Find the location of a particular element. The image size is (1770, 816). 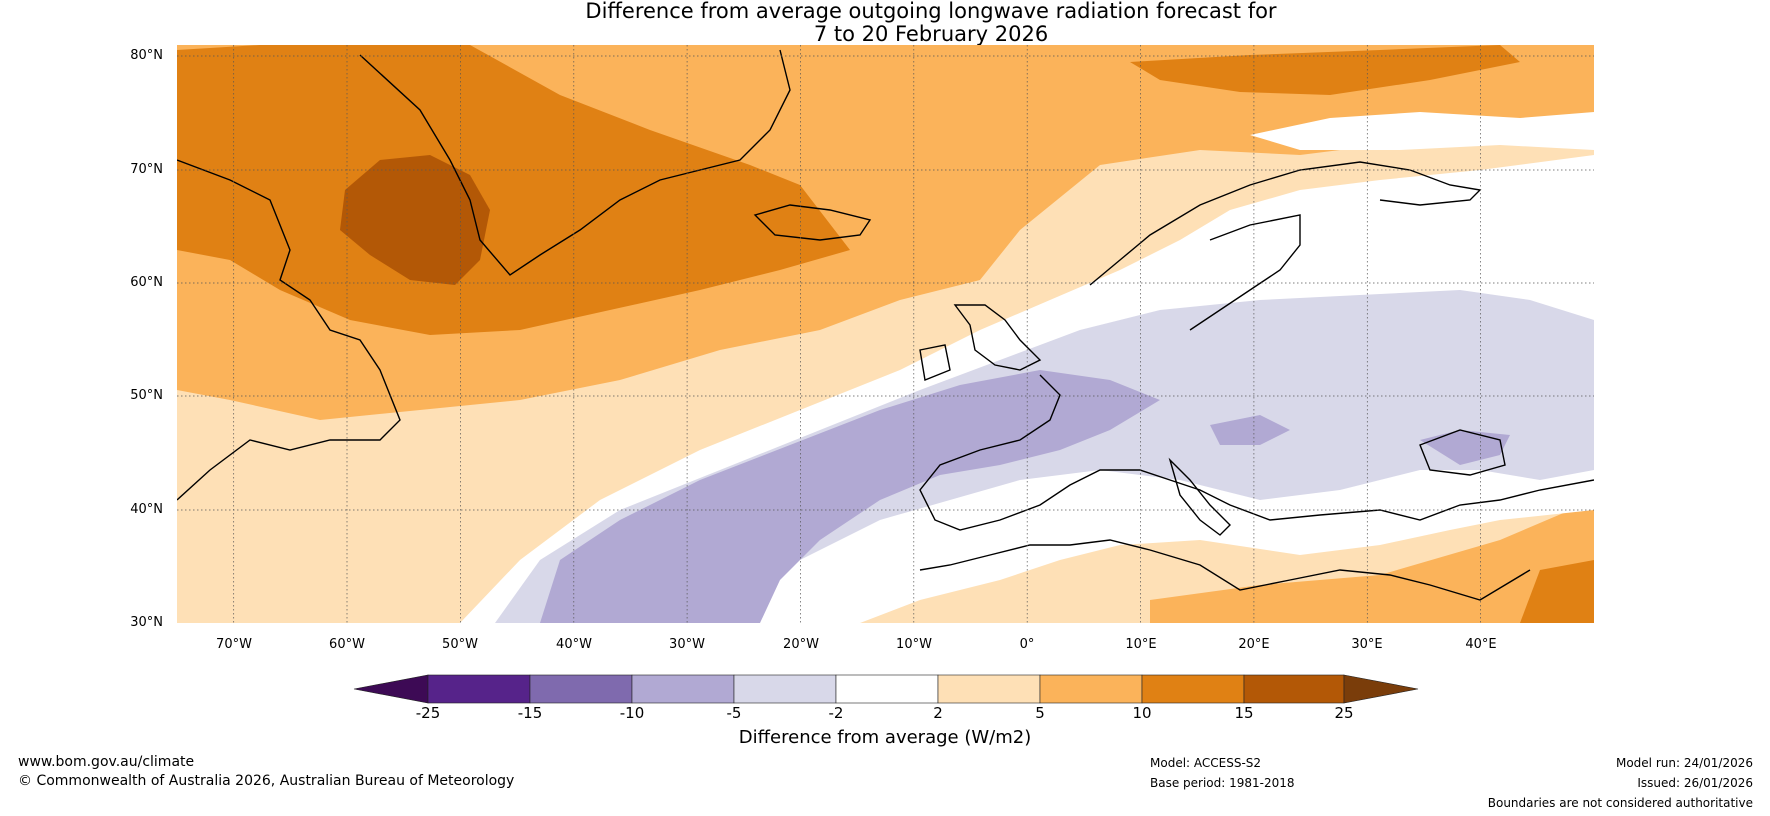

lat-label-50n: 50°N is located at coordinates (146, 395).